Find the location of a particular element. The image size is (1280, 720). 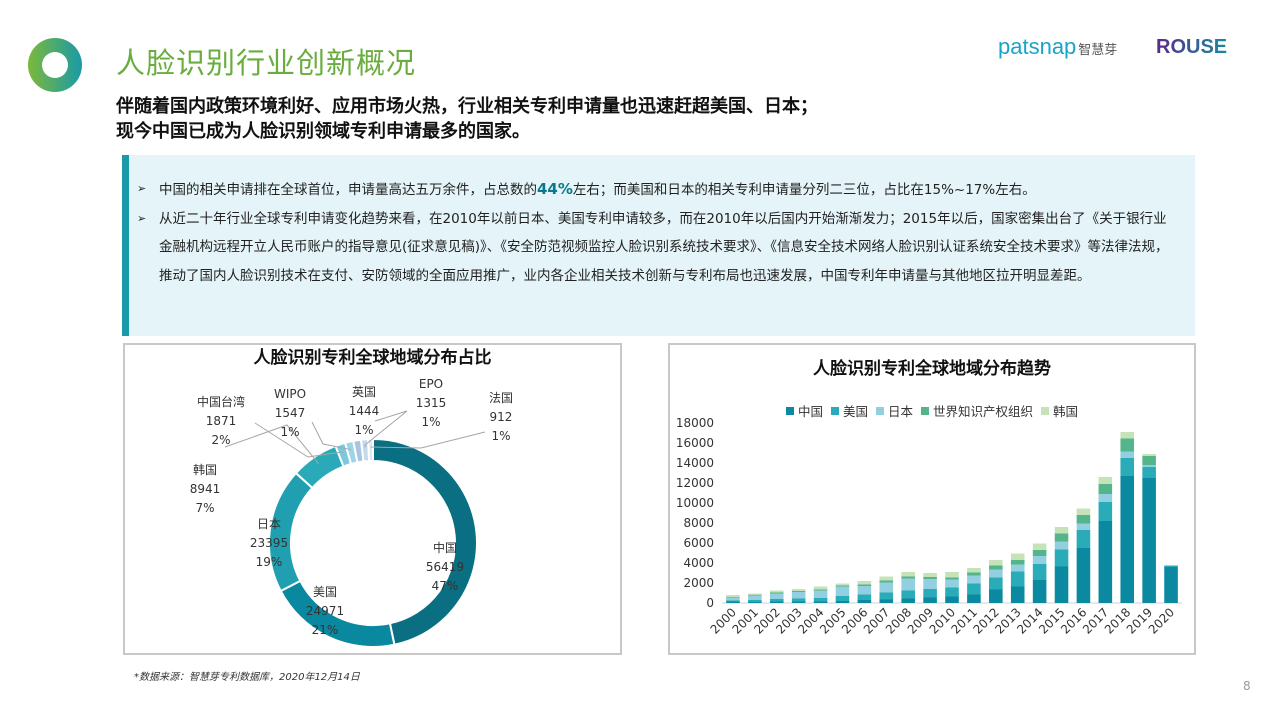

donut-label-pct: 1% is located at coordinates (290, 432).